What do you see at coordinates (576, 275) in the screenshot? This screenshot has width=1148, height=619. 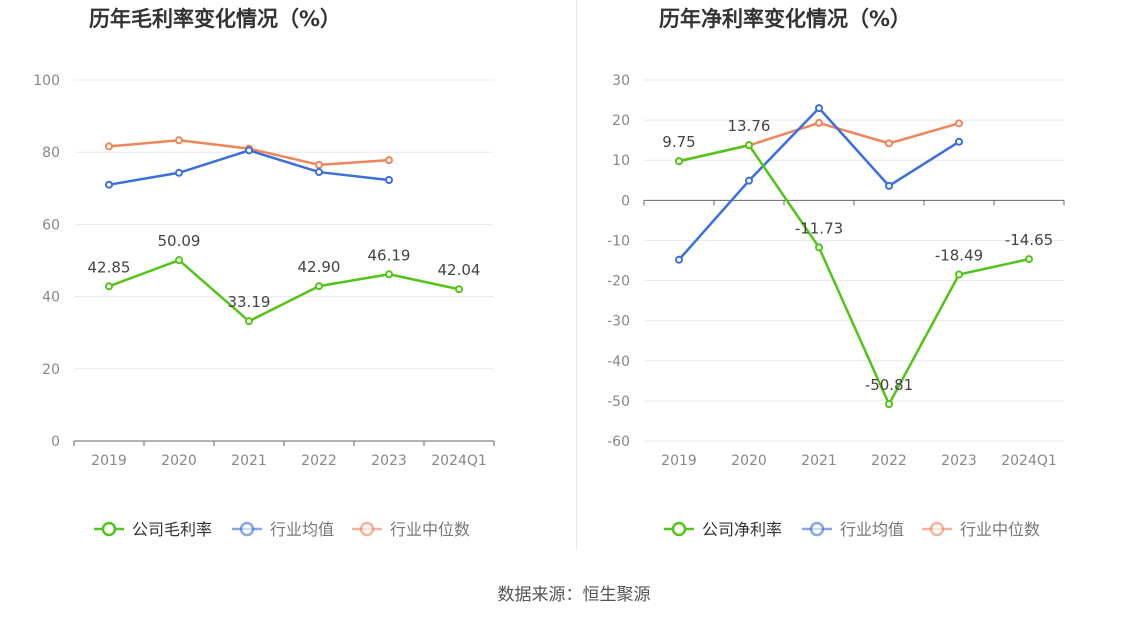 I see `chart-divider` at bounding box center [576, 275].